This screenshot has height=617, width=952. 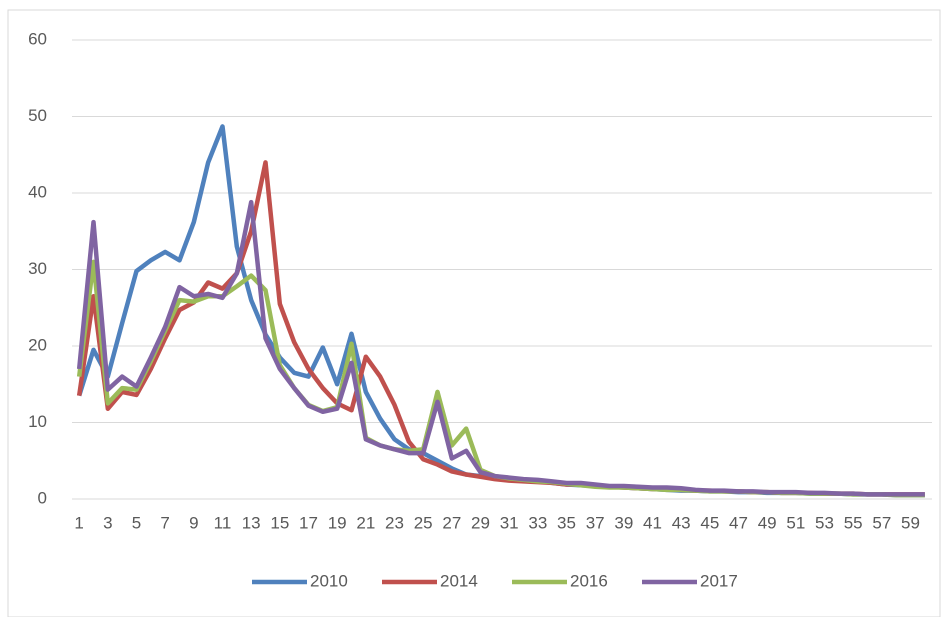 What do you see at coordinates (37, 268) in the screenshot?
I see `y-tick-label: 30` at bounding box center [37, 268].